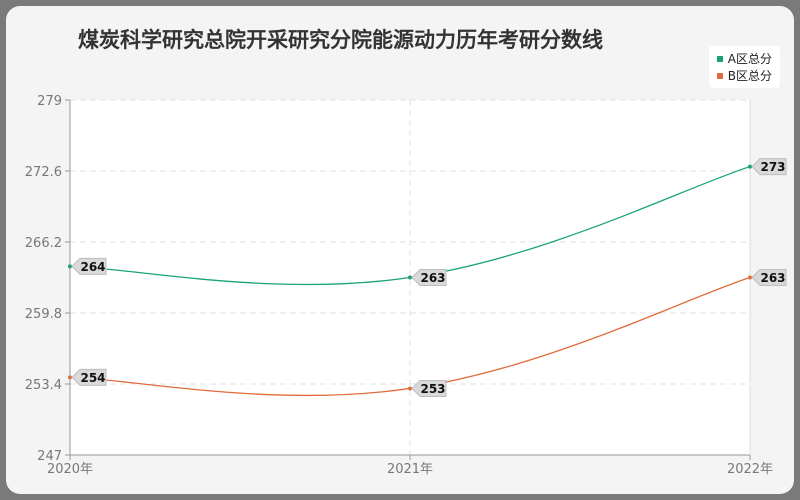 The image size is (800, 500). Describe the element at coordinates (92, 378) in the screenshot. I see `data-label-text: 254` at that location.